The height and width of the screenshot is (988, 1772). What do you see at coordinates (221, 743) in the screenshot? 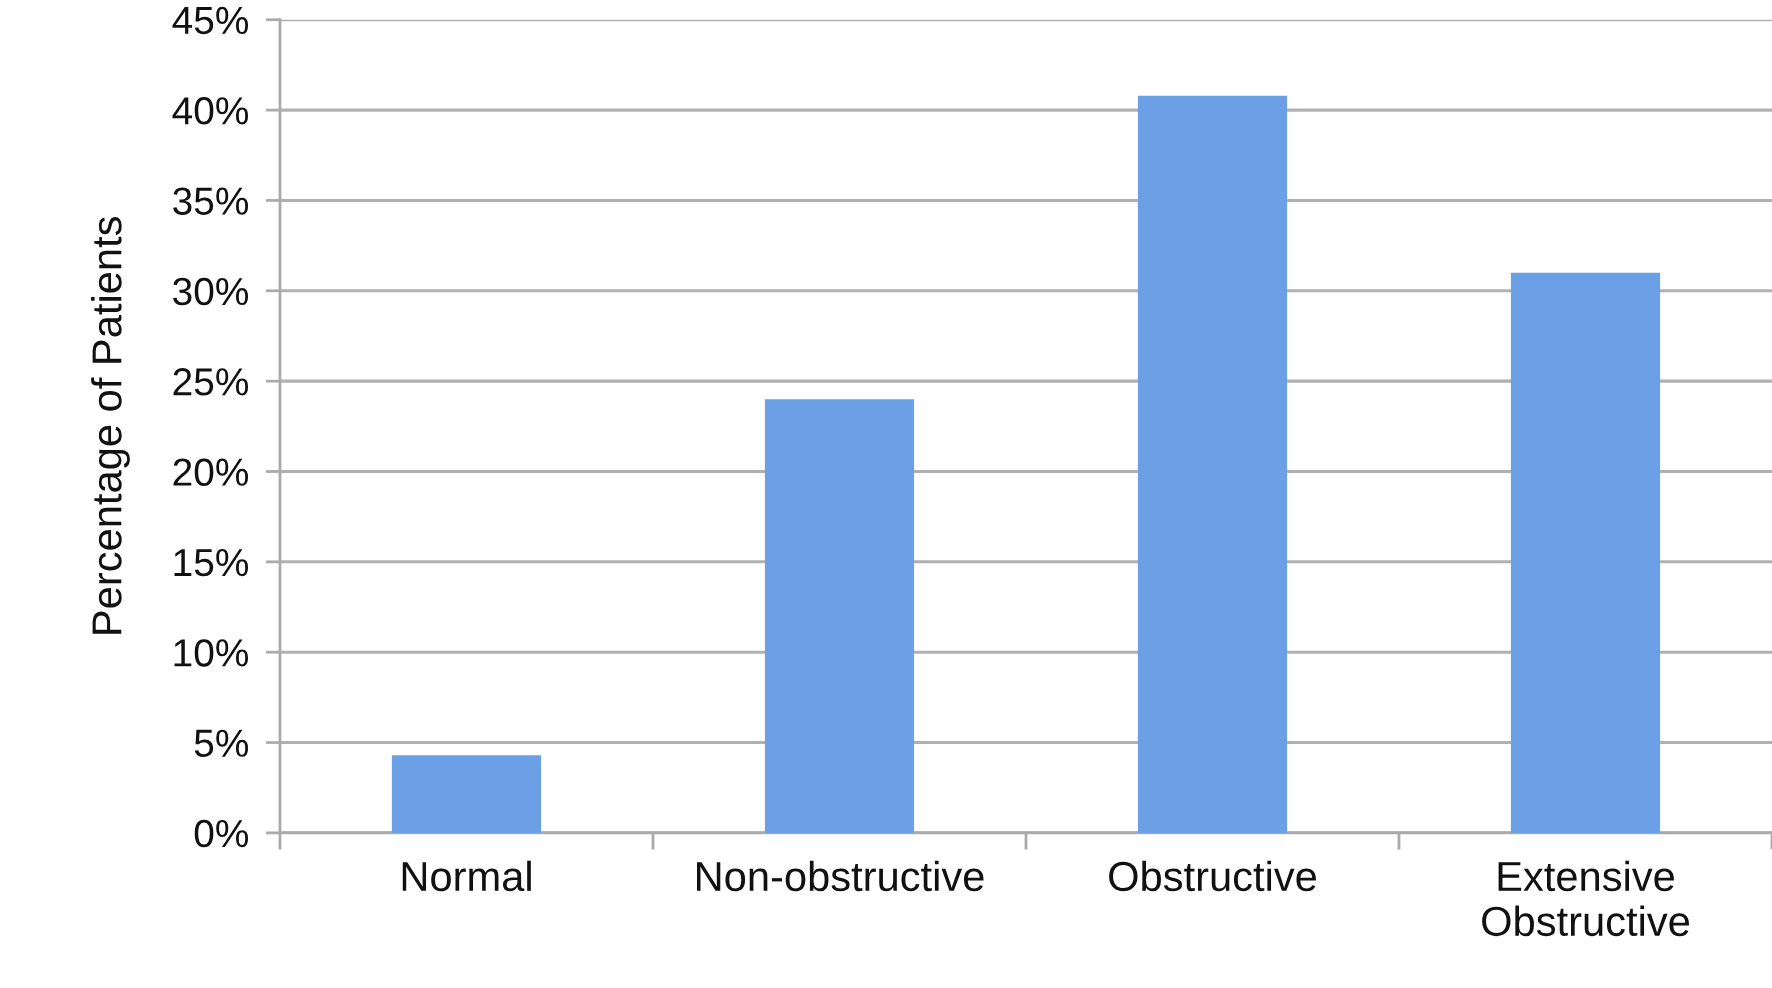
I see `y-tick-label: 5%` at bounding box center [221, 743].